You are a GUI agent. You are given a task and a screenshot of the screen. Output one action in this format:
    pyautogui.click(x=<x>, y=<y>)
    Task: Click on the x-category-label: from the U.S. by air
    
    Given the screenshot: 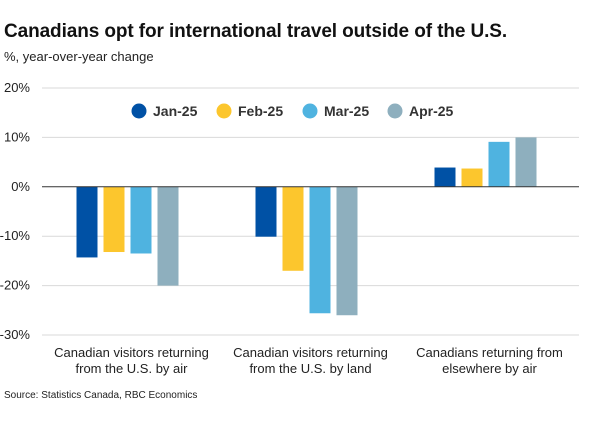 What is the action you would take?
    pyautogui.click(x=132, y=368)
    